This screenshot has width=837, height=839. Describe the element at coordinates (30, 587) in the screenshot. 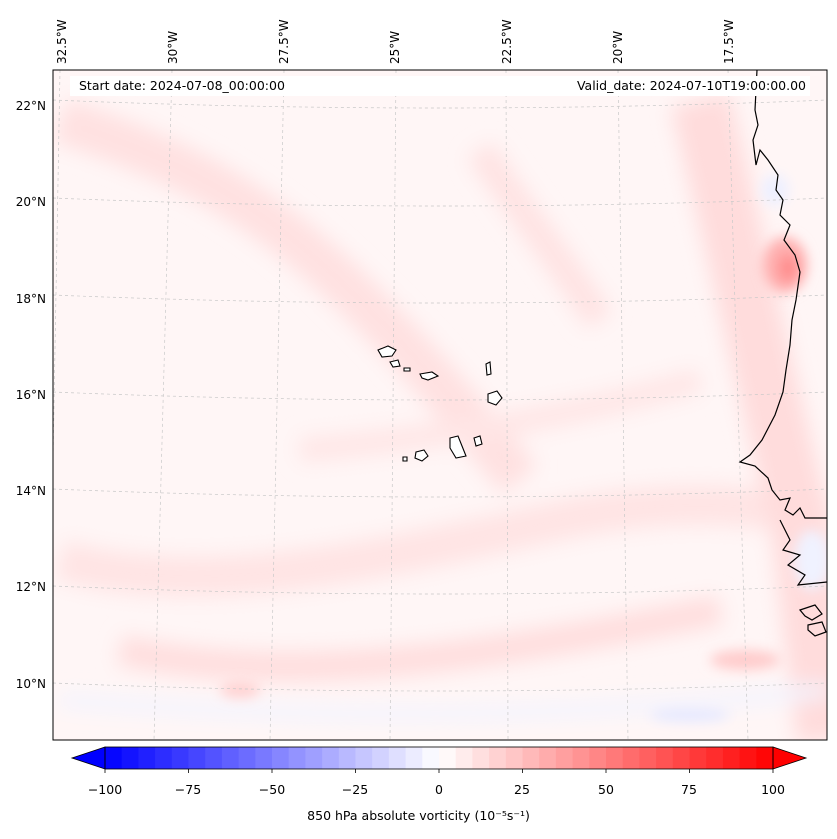

I see `lat-label-12n: 12°N` at that location.